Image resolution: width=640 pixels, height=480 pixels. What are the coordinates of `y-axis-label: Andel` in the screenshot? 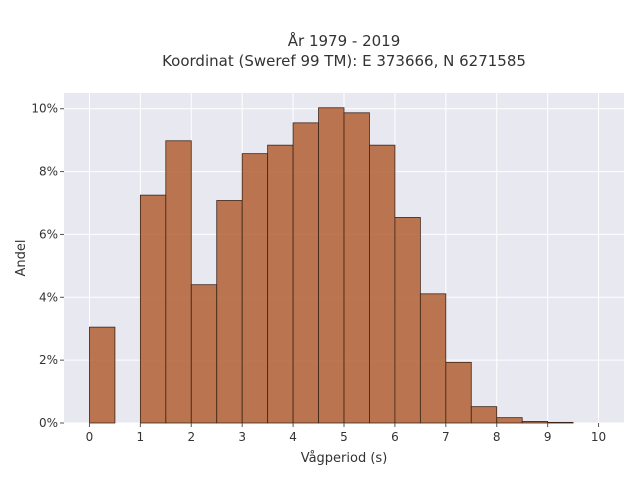 It's located at (21, 258).